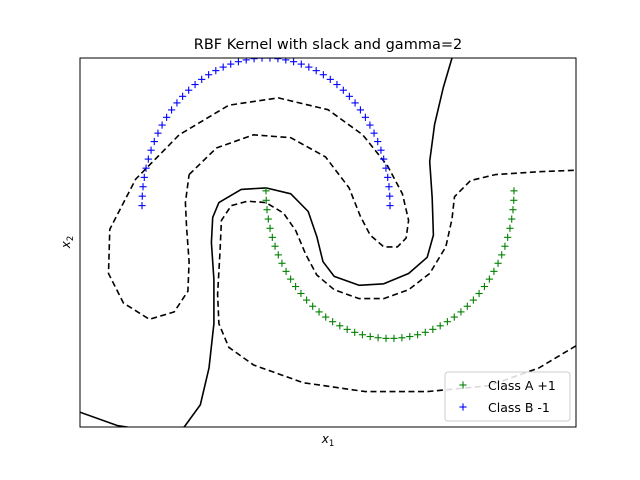  I want to click on legend-plus-class-a, so click(463, 385).